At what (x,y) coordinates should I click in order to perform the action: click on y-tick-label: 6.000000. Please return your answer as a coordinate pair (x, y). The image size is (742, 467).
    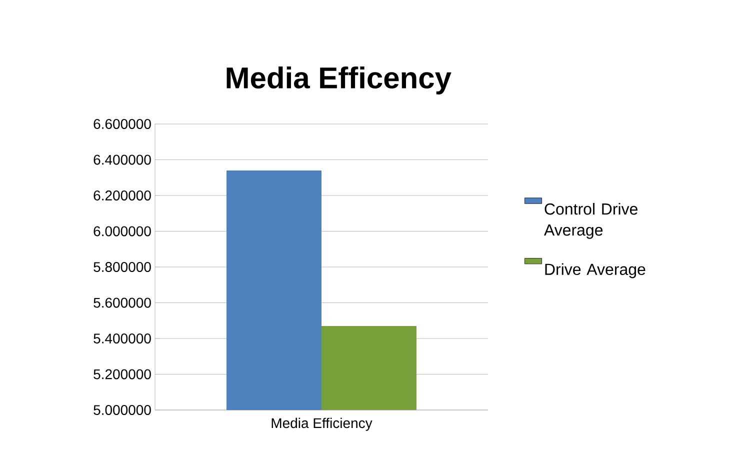
    Looking at the image, I should click on (122, 231).